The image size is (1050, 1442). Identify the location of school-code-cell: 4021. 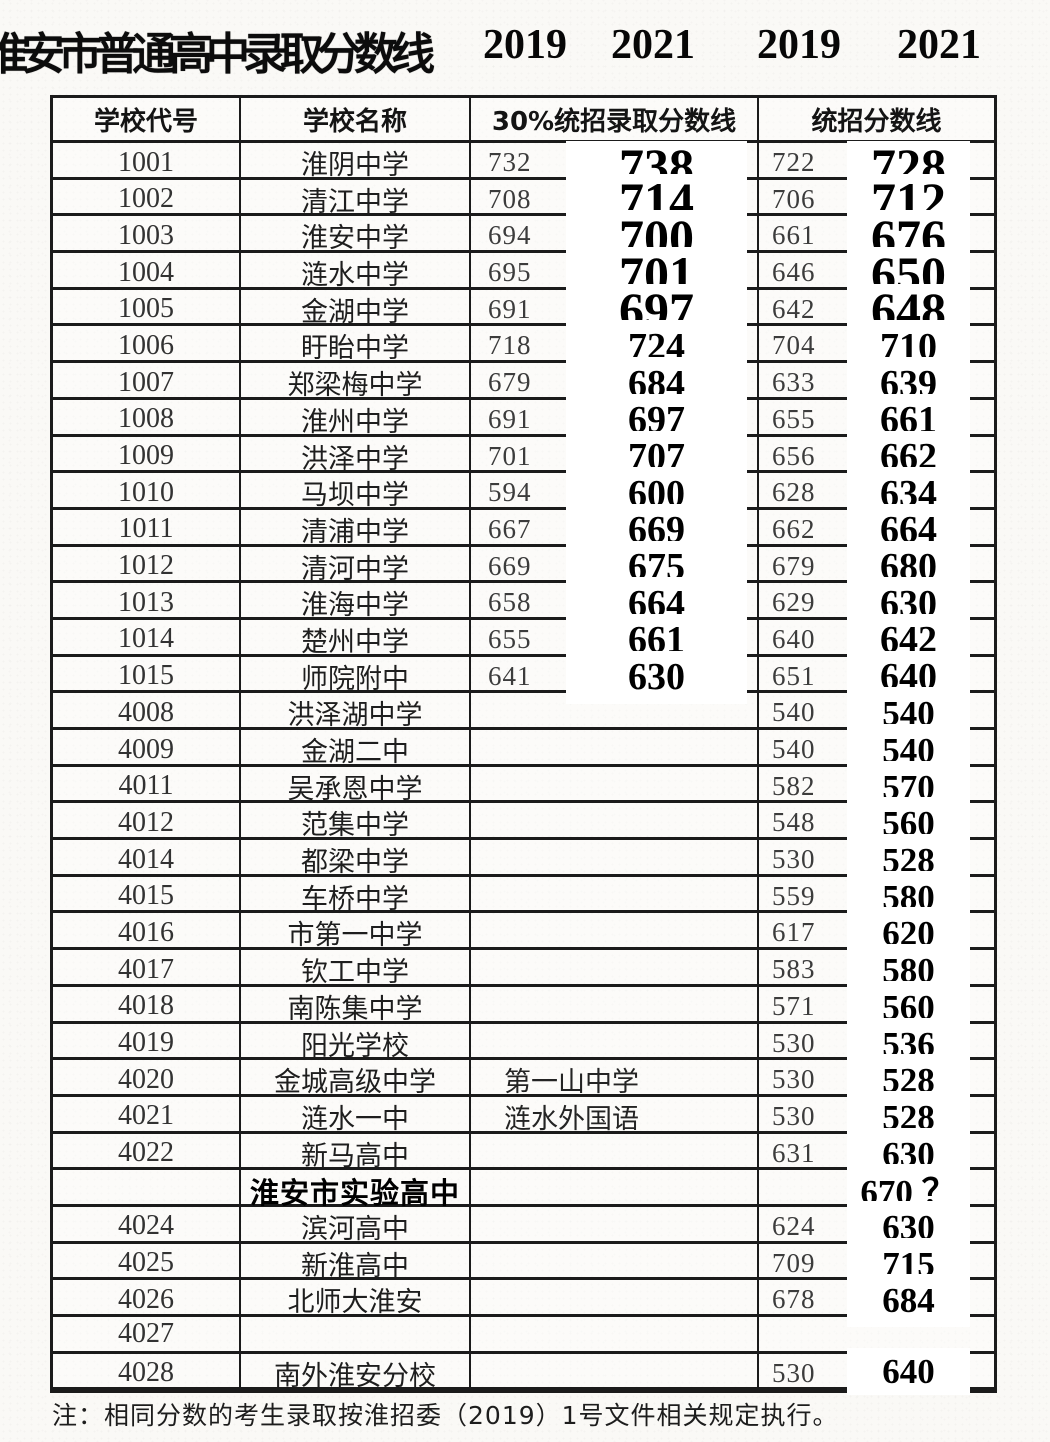
(147, 1116).